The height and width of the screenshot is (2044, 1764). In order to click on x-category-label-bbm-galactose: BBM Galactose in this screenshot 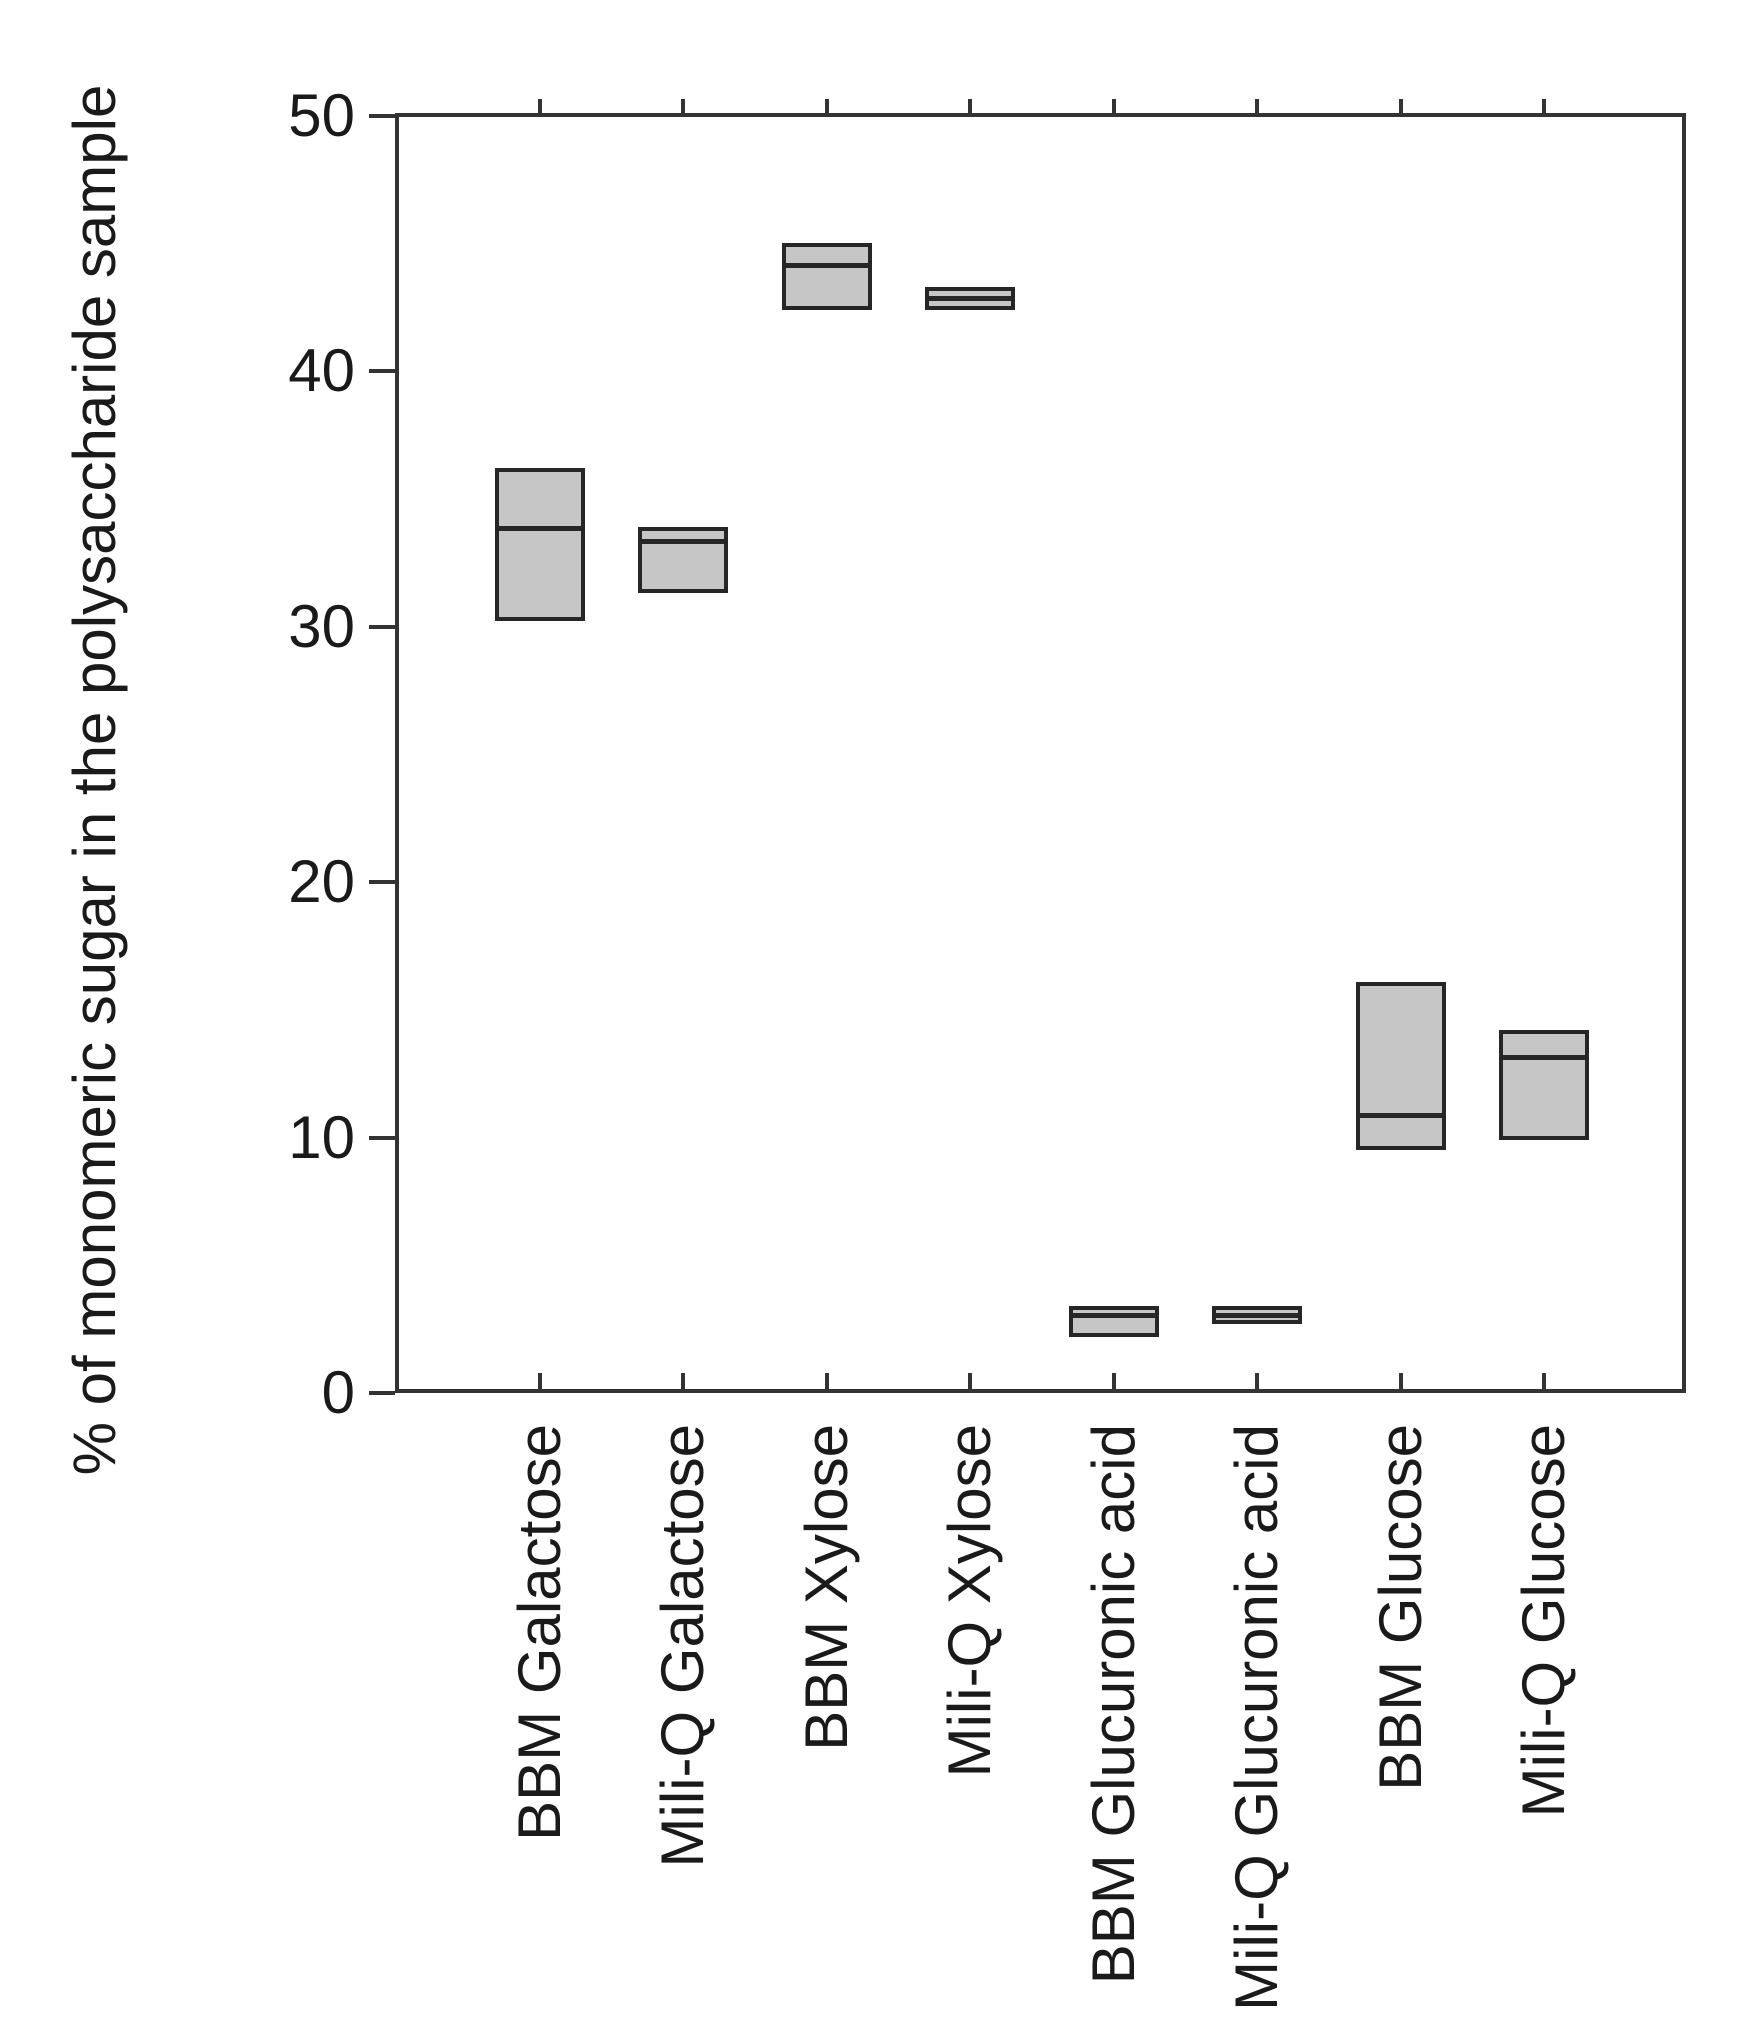, I will do `click(539, 1632)`.